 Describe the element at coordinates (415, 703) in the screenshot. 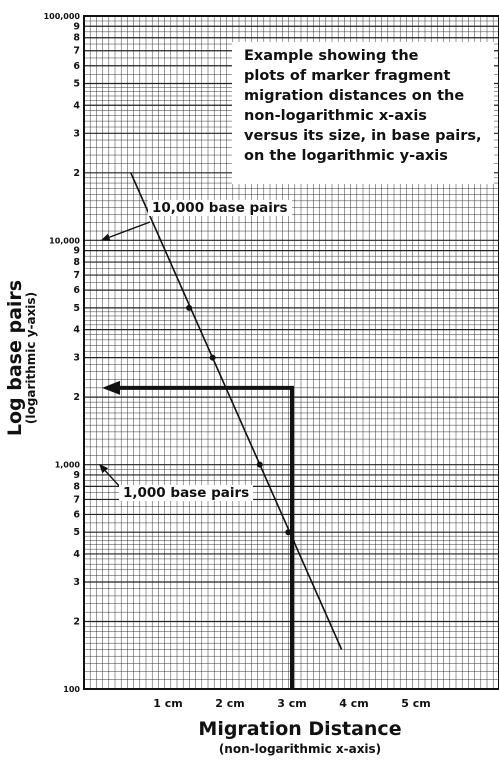

I see `x-tick-label: 5 cm` at that location.